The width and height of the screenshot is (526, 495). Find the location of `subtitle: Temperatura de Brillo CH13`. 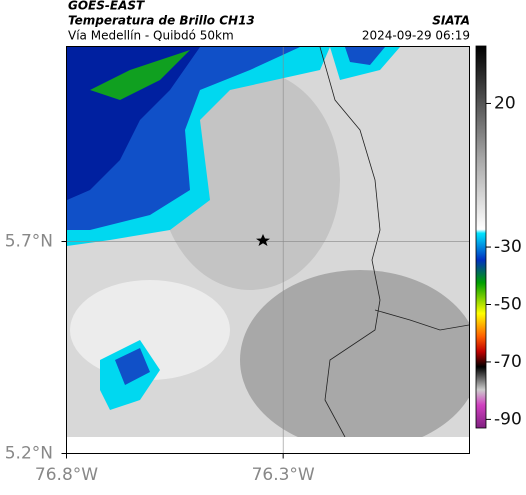

subtitle: Temperatura de Brillo CH13 is located at coordinates (161, 21).